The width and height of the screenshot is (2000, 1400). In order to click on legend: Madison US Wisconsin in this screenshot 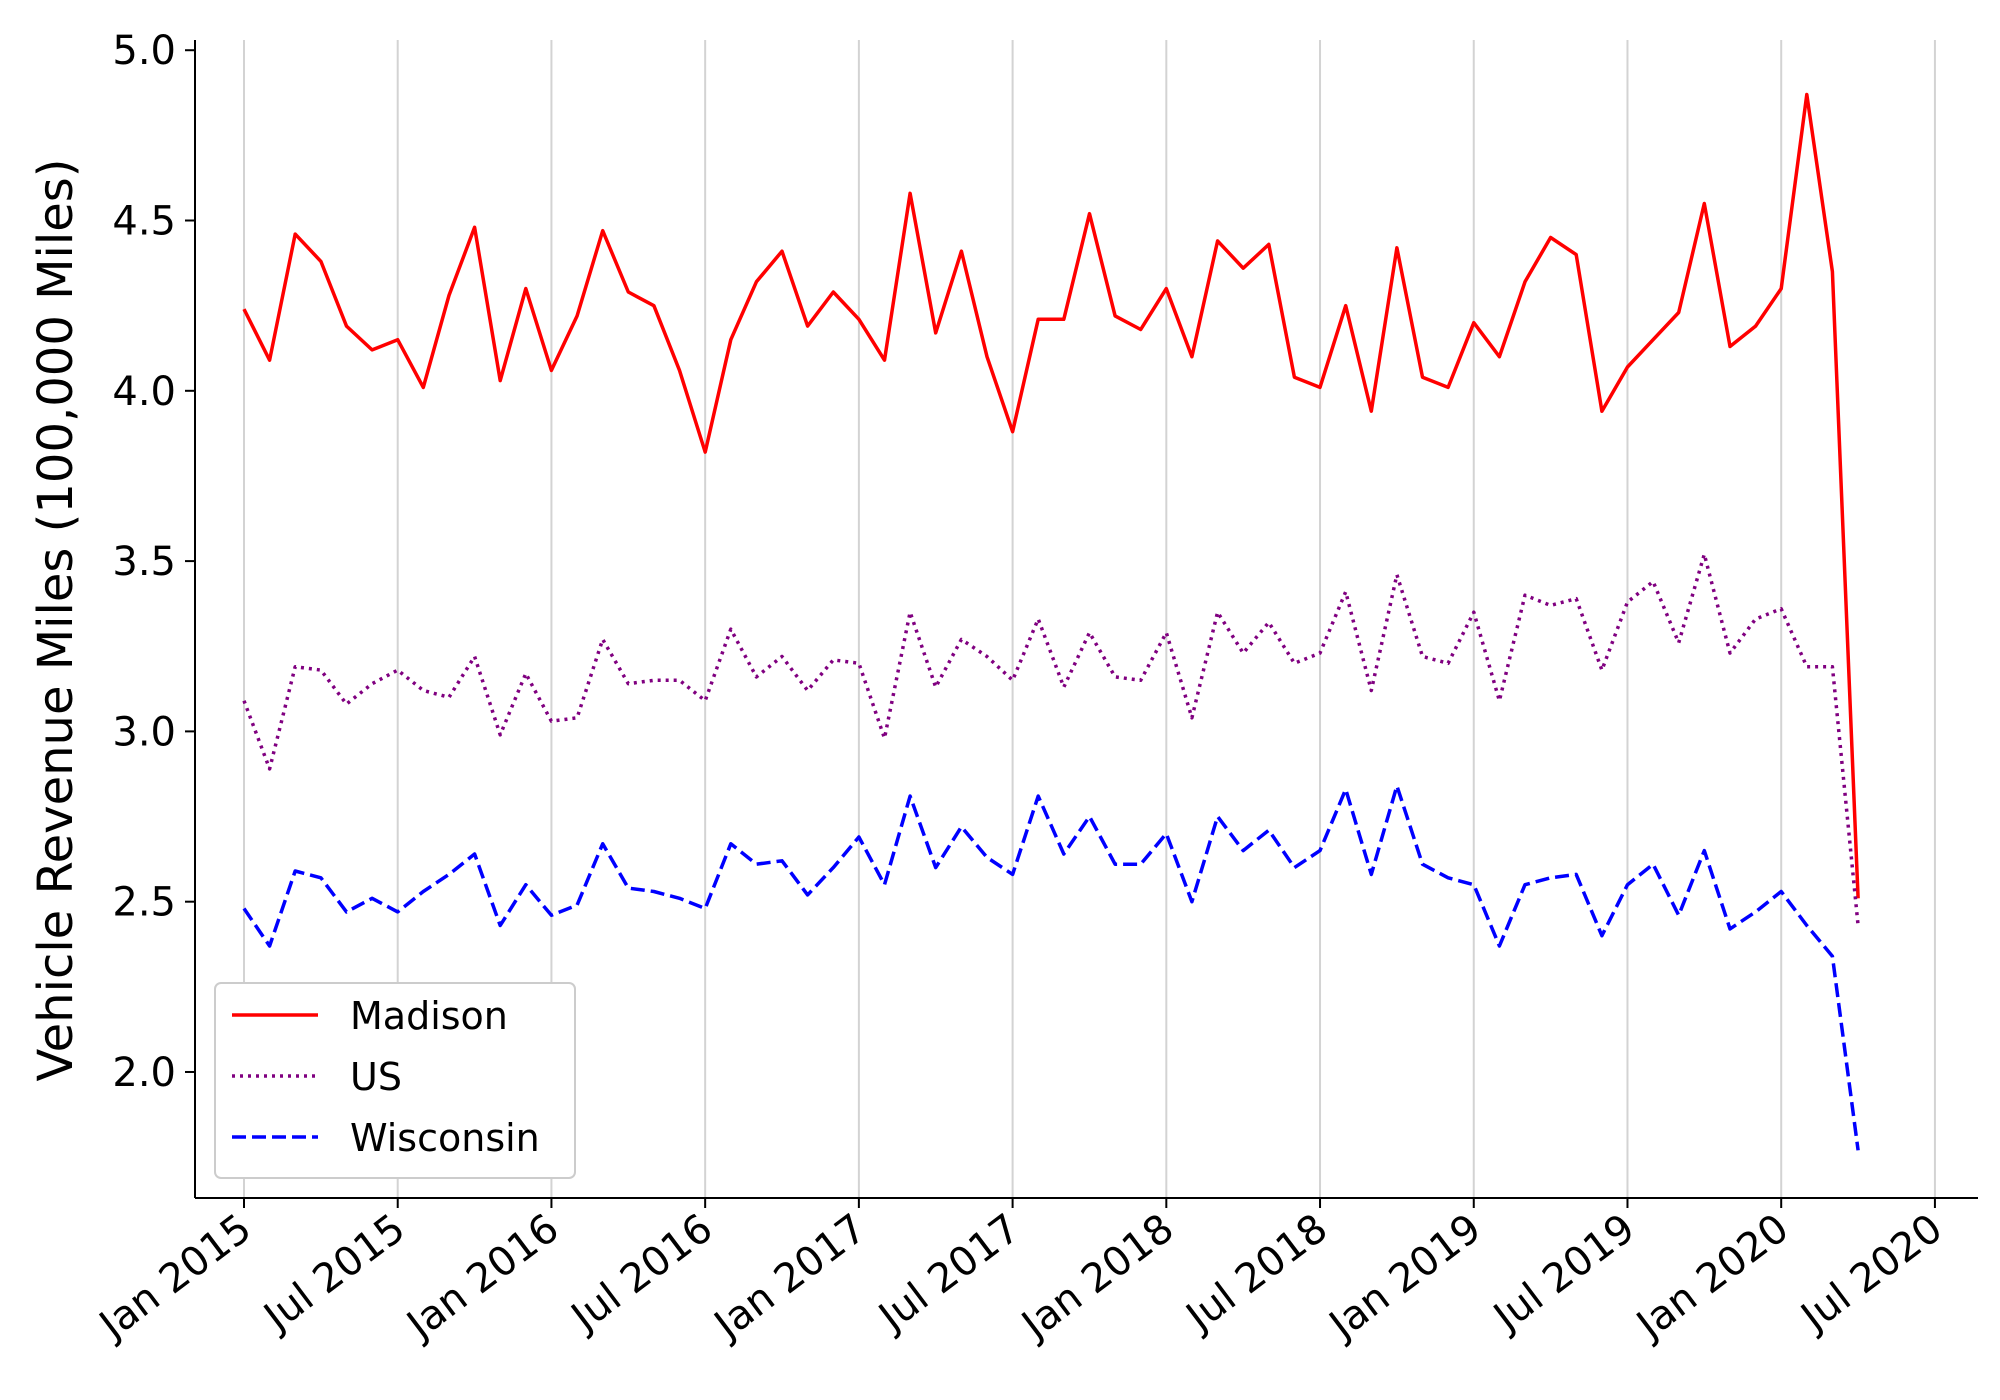, I will do `click(395, 1080)`.